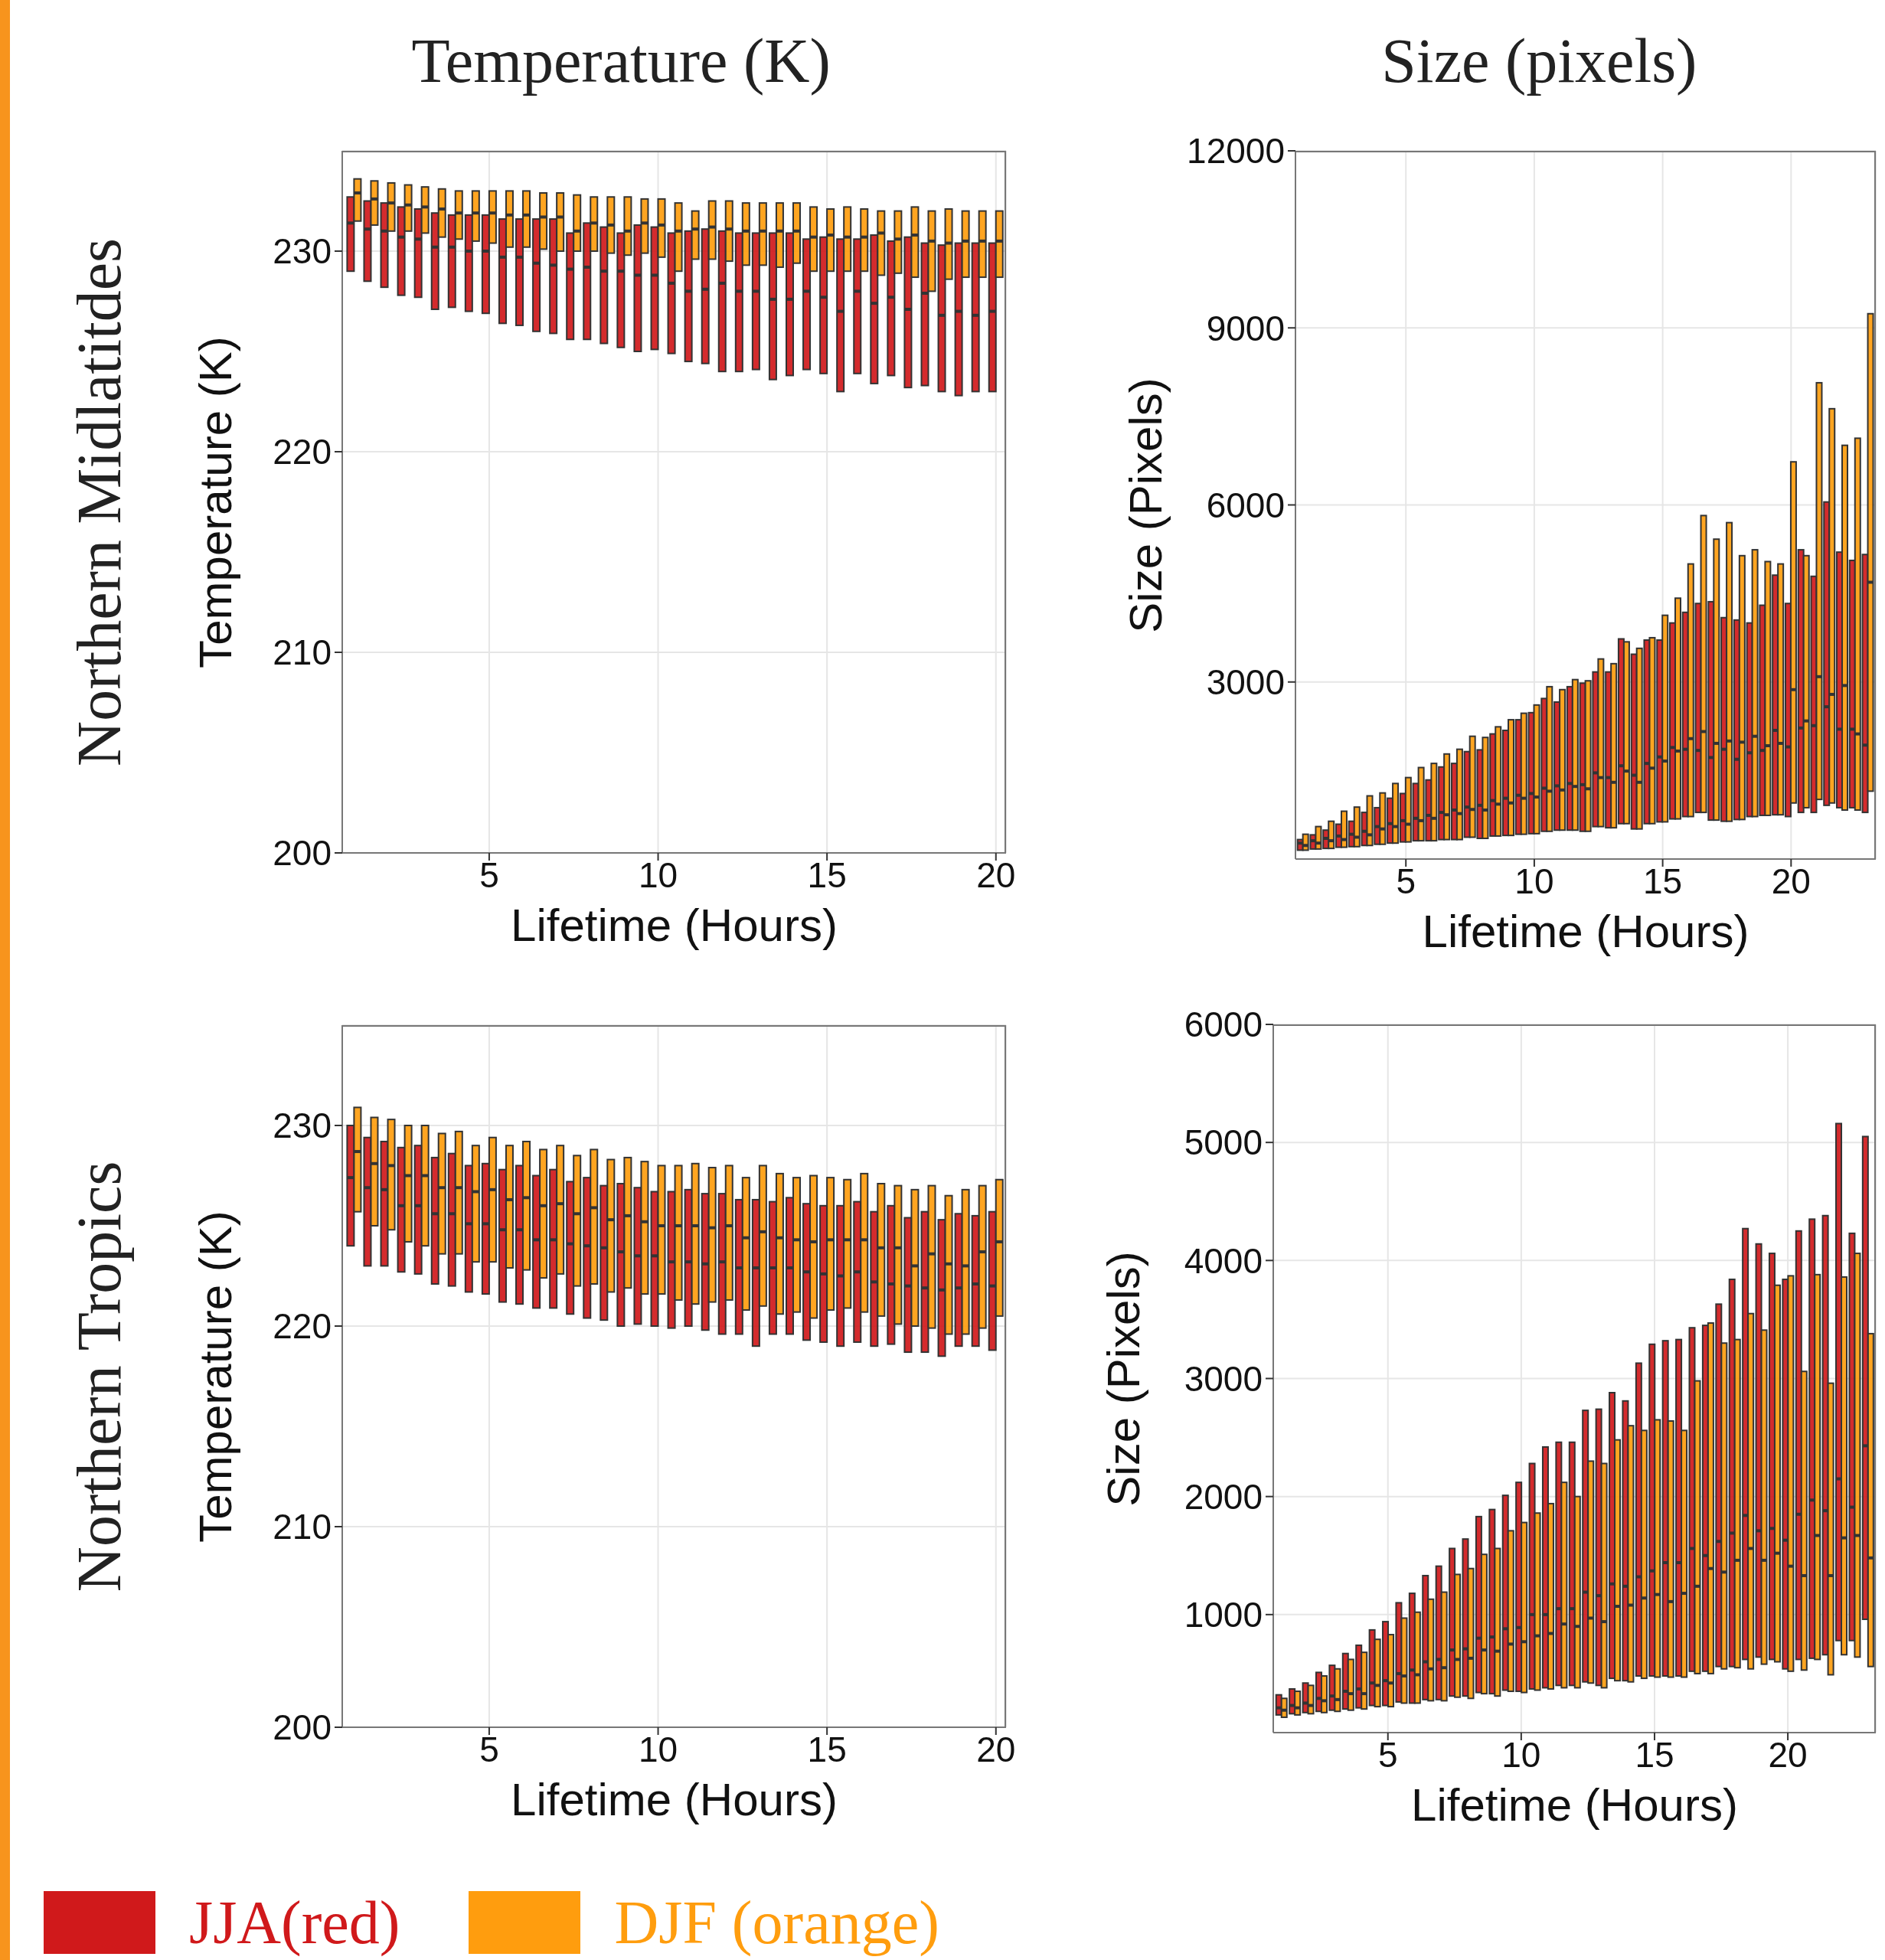  Describe the element at coordinates (1224, 1615) in the screenshot. I see `y-tick-label: 1000` at that location.